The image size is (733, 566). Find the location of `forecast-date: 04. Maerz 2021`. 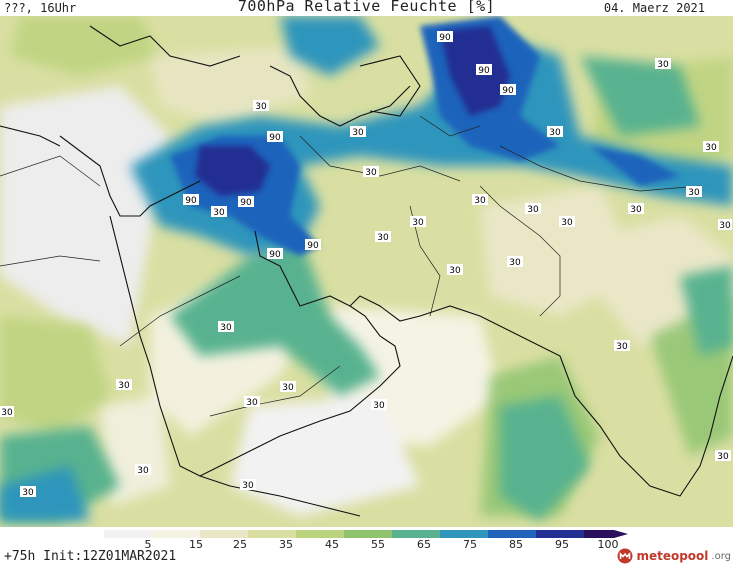

forecast-date: 04. Maerz 2021 is located at coordinates (654, 8).